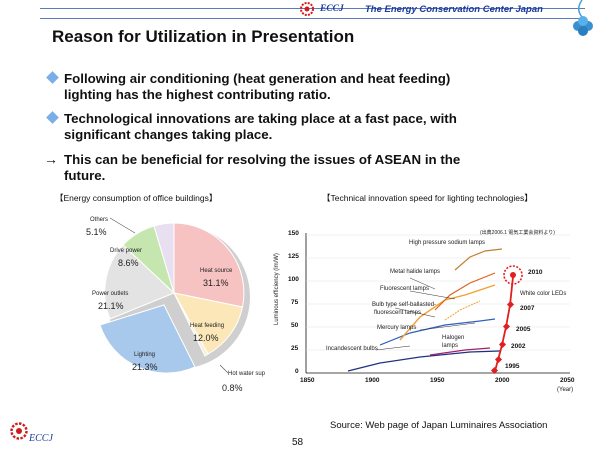 This screenshot has height=450, width=600. What do you see at coordinates (453, 338) in the screenshot?
I see `line-label: Halogen` at bounding box center [453, 338].